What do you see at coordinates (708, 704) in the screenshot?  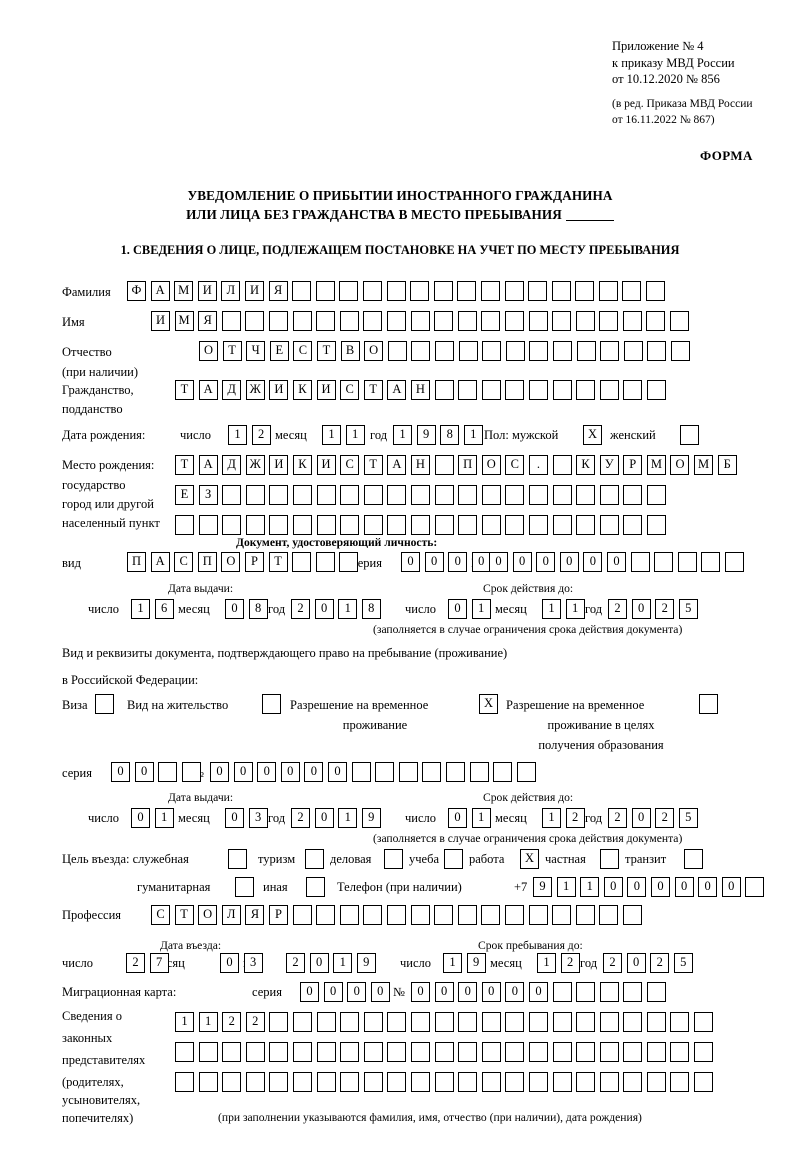 I see `checkbox-temp-residence-edu` at bounding box center [708, 704].